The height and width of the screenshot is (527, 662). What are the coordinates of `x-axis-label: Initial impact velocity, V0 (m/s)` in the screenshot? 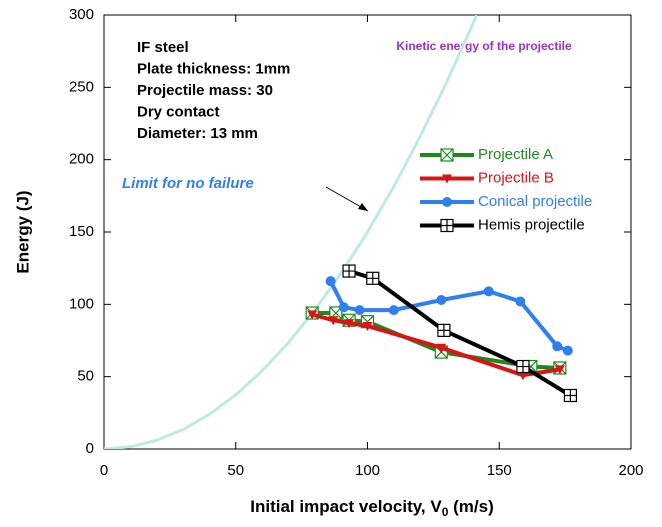 It's located at (372, 508).